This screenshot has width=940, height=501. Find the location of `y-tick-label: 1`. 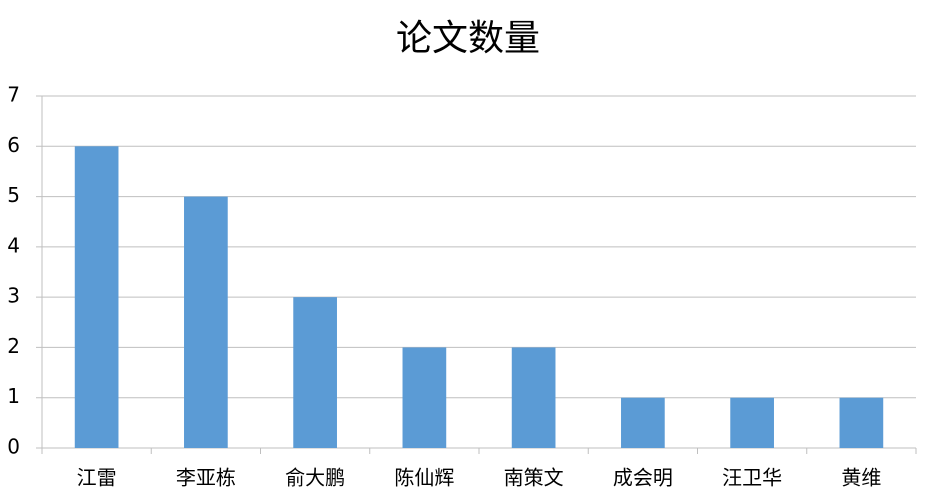

y-tick-label: 1 is located at coordinates (13, 396).